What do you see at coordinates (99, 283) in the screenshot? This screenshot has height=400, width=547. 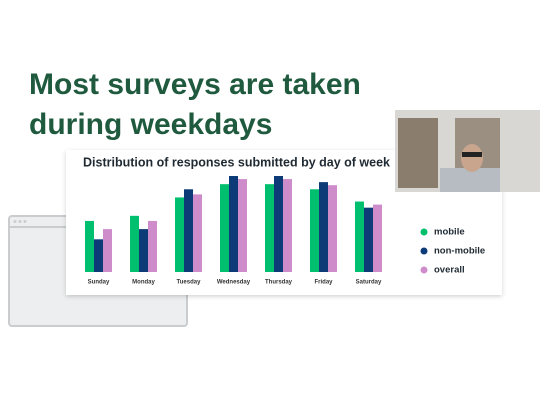 I see `x-tick-label: Sunday` at bounding box center [99, 283].